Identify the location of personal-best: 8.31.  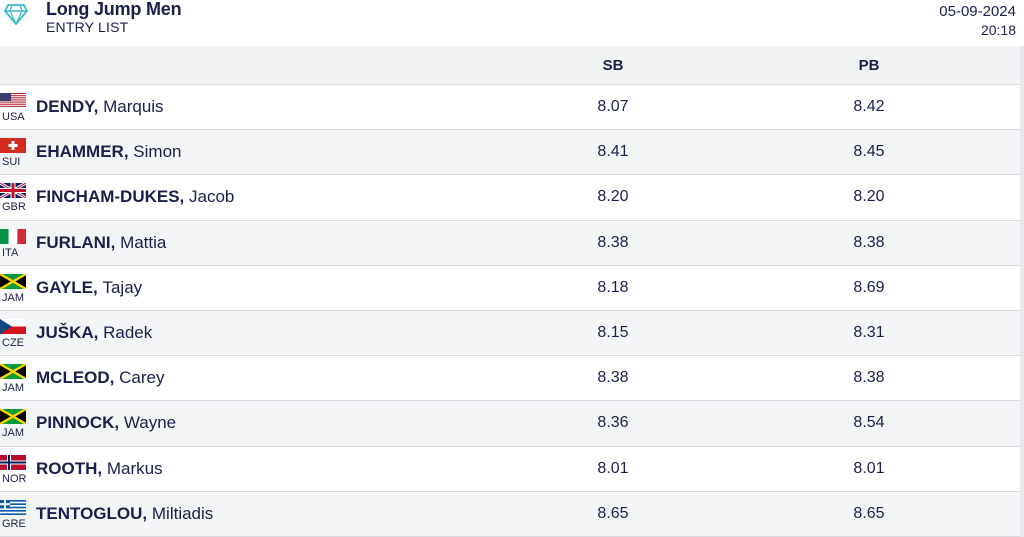
(869, 332).